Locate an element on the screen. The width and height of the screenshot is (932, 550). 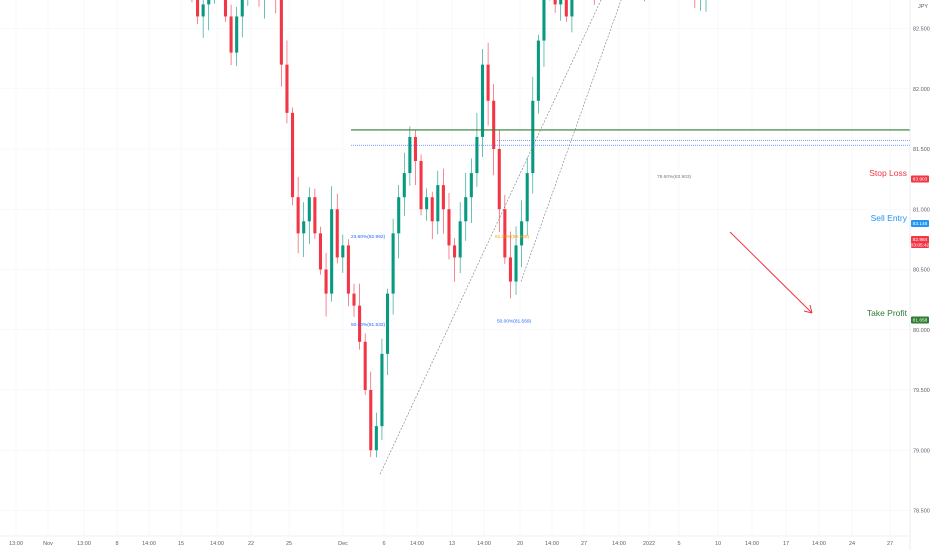
fib-trend-line-b is located at coordinates (571, 141).